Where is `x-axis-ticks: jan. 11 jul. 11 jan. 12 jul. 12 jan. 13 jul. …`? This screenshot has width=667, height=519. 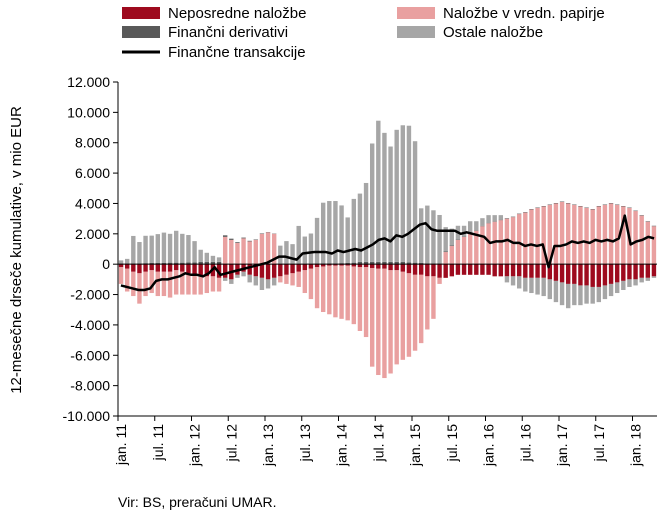 x-axis-ticks: jan. 11 jul. 11 jan. 12 jul. 12 jan. 13 jul. … is located at coordinates (378, 441).